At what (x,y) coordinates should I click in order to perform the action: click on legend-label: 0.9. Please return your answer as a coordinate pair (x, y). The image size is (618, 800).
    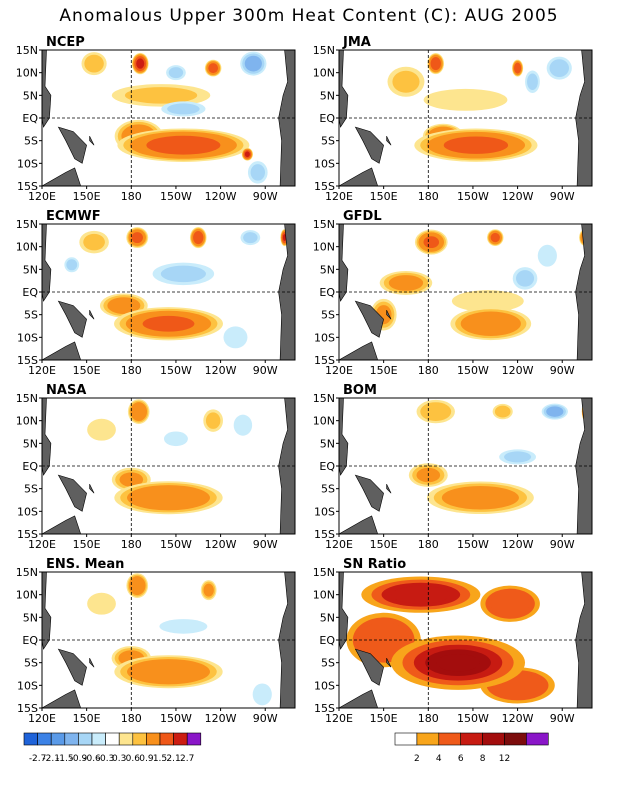
    Looking at the image, I should click on (146, 759).